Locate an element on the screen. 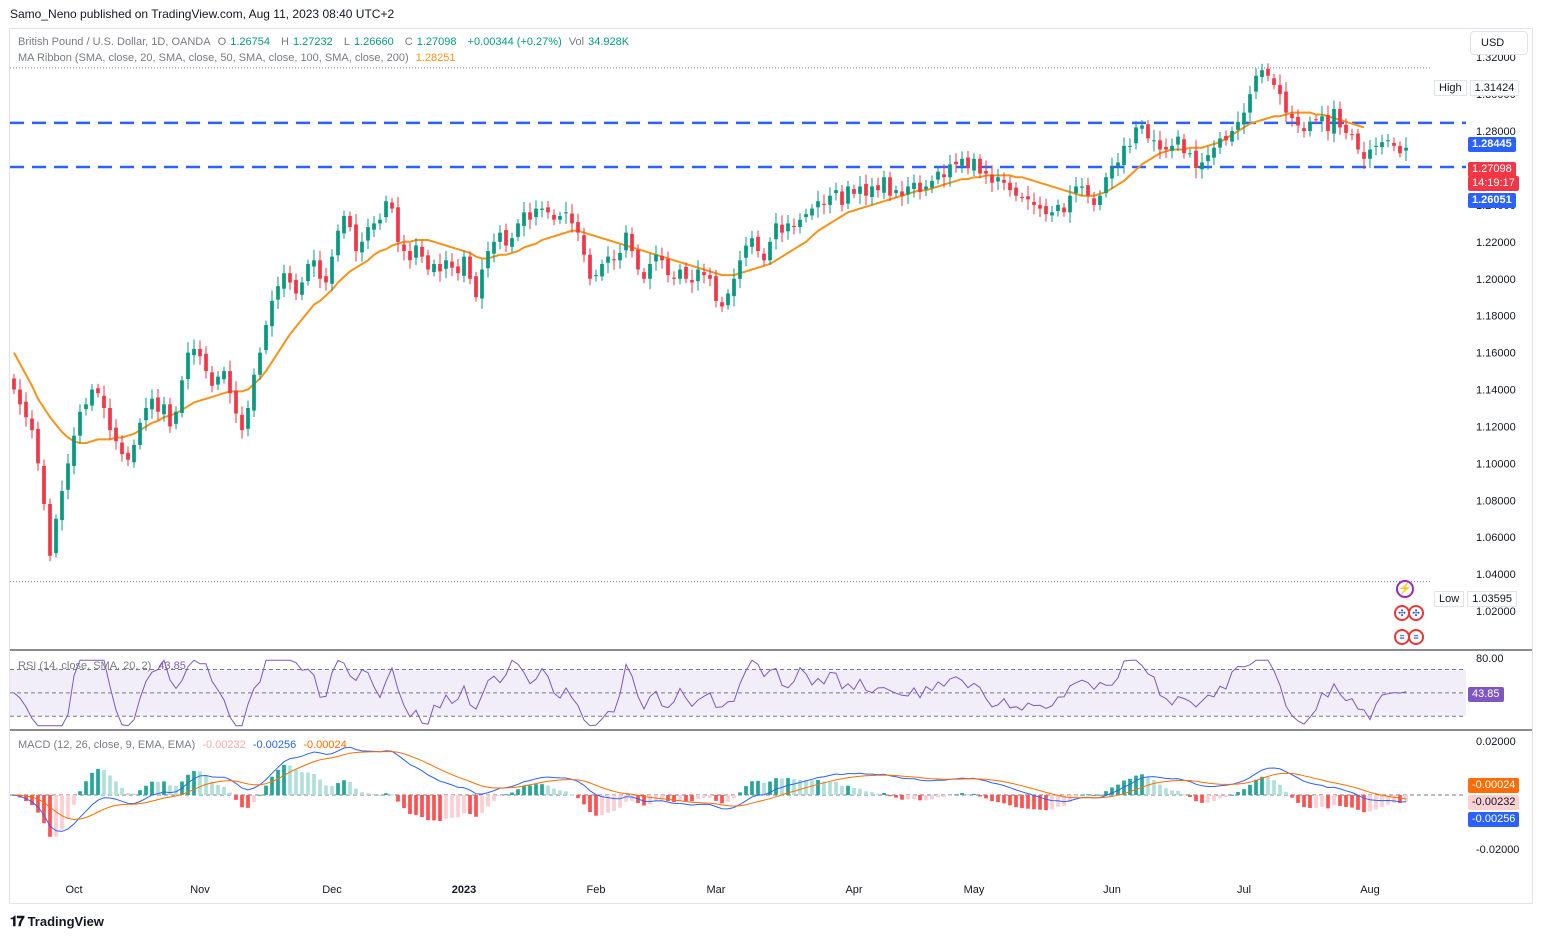 The width and height of the screenshot is (1543, 939). us-event-flag-icon: ≡ is located at coordinates (1416, 637).